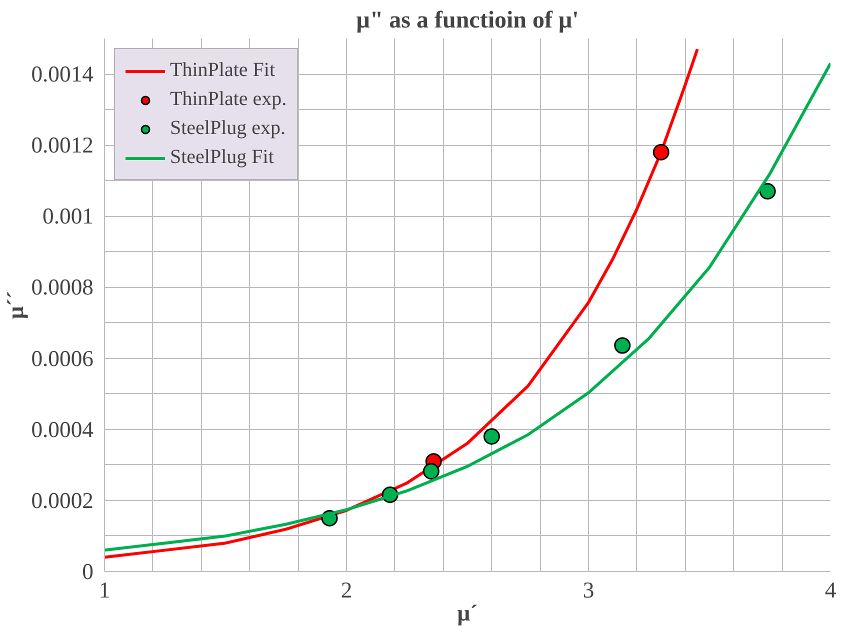 This screenshot has width=854, height=633. I want to click on y-tick-label: 0.0014, so click(62, 74).